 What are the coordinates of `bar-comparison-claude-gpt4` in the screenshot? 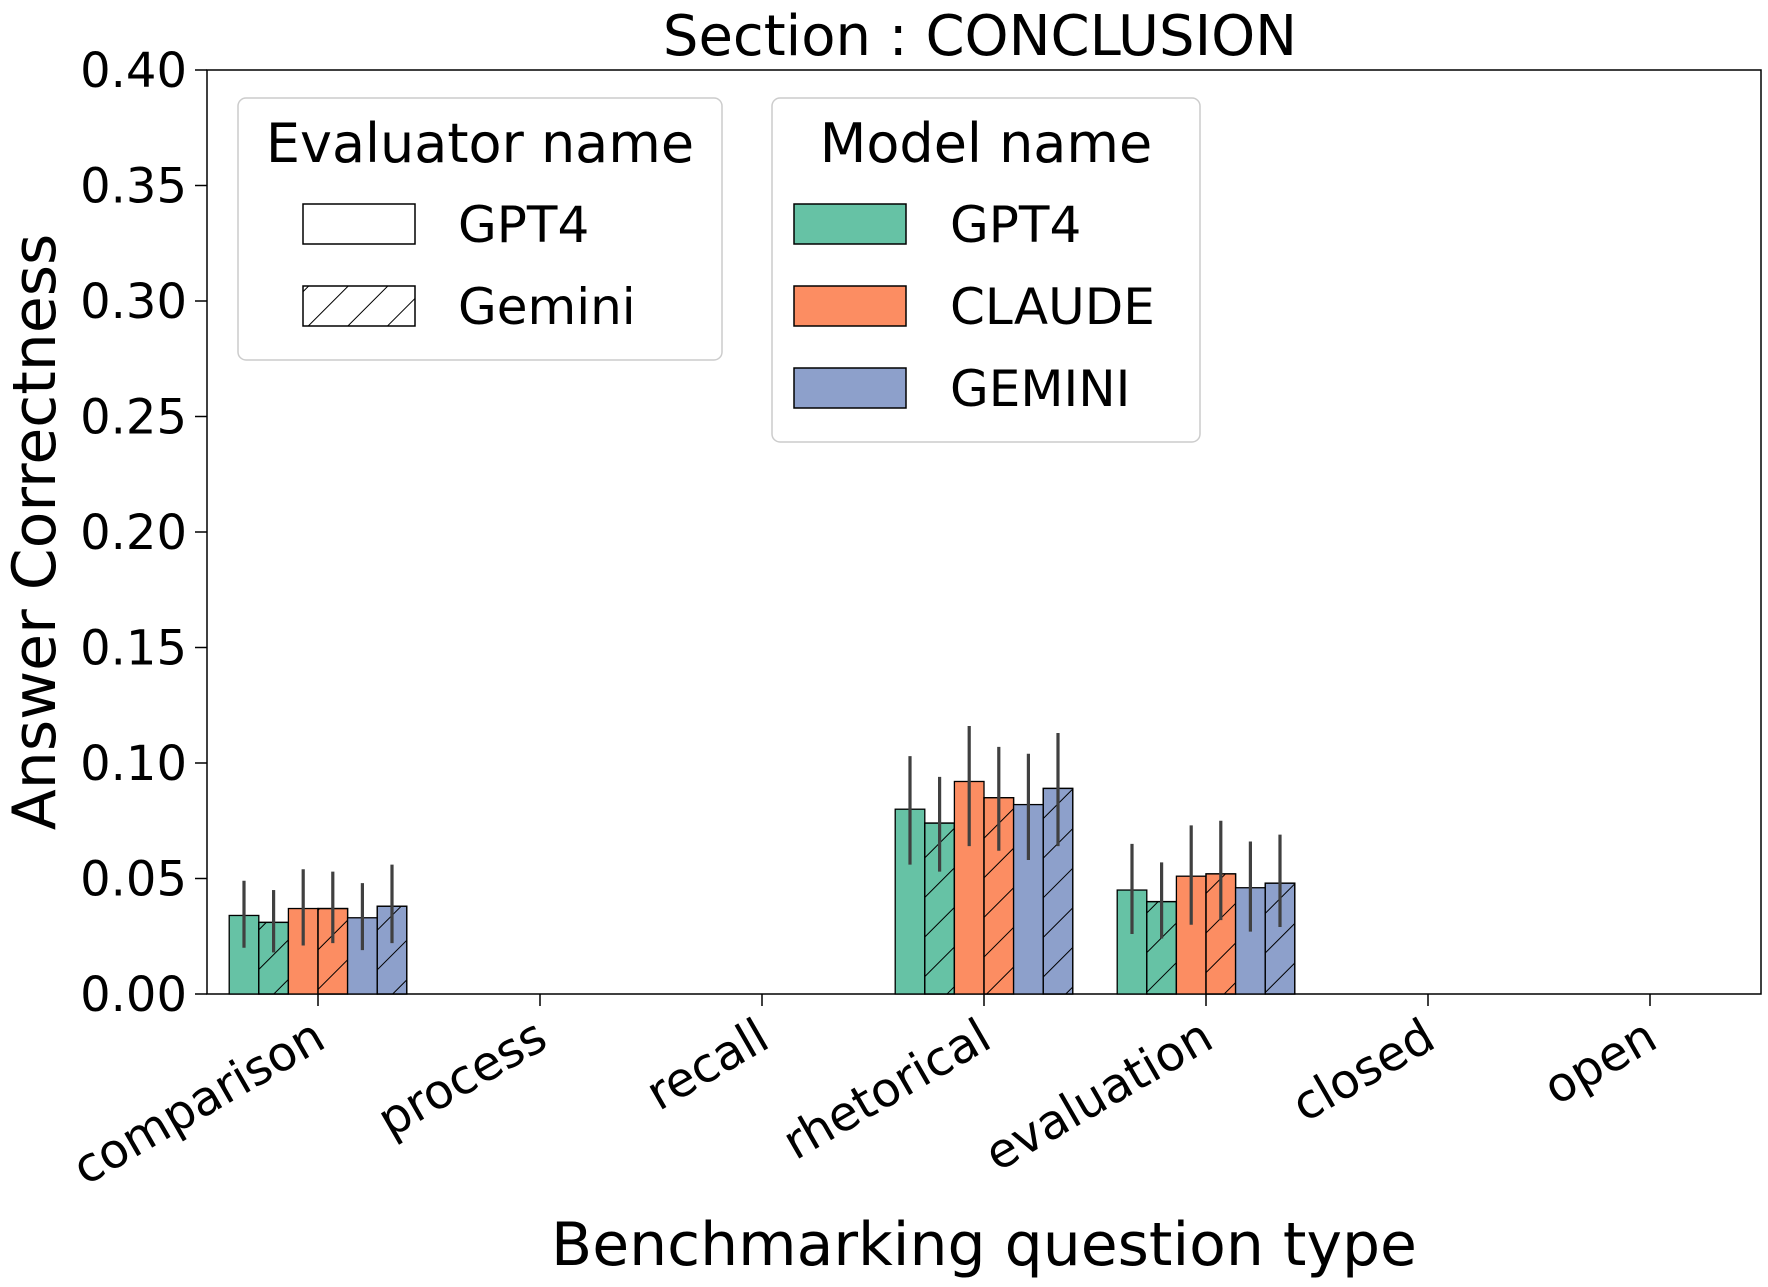 It's located at (303, 951).